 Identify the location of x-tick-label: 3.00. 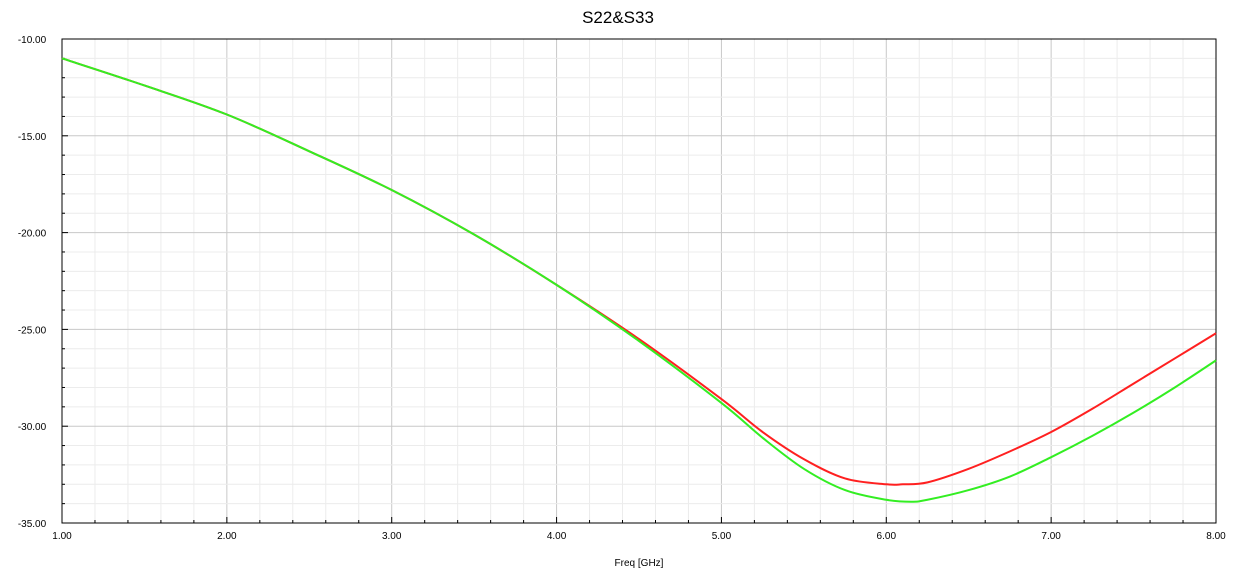
(392, 536).